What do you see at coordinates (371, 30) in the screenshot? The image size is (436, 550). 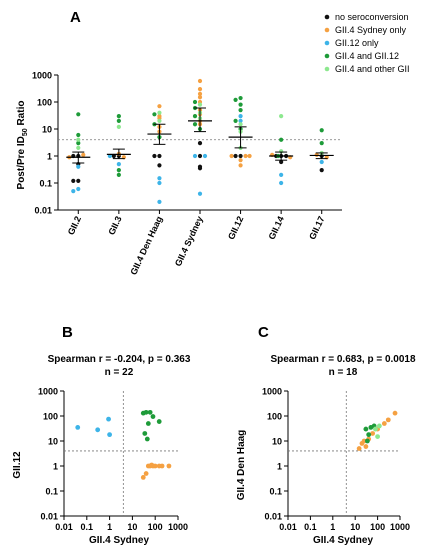 I see `legend-label: GII.4 Sydney only` at bounding box center [371, 30].